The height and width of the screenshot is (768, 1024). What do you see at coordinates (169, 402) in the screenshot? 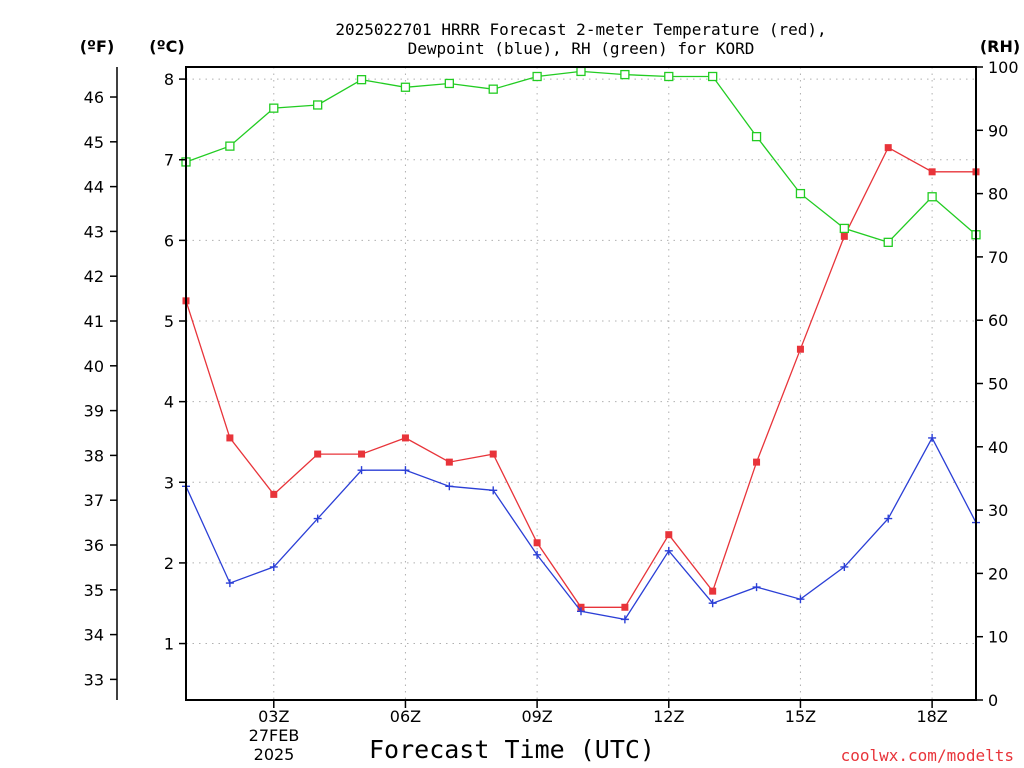
I see `celsius-tick-label: 4` at bounding box center [169, 402].